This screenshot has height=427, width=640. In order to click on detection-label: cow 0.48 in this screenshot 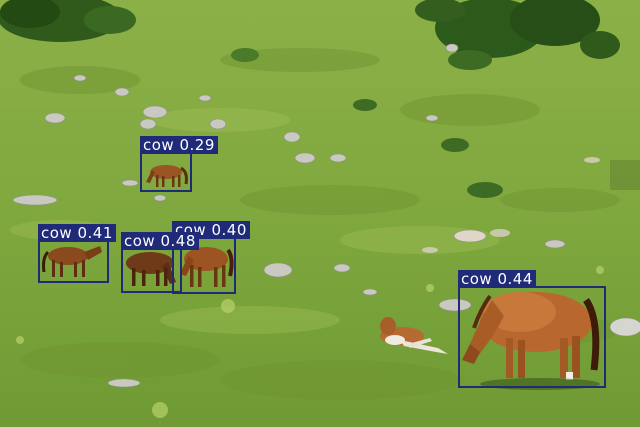, I will do `click(160, 241)`.